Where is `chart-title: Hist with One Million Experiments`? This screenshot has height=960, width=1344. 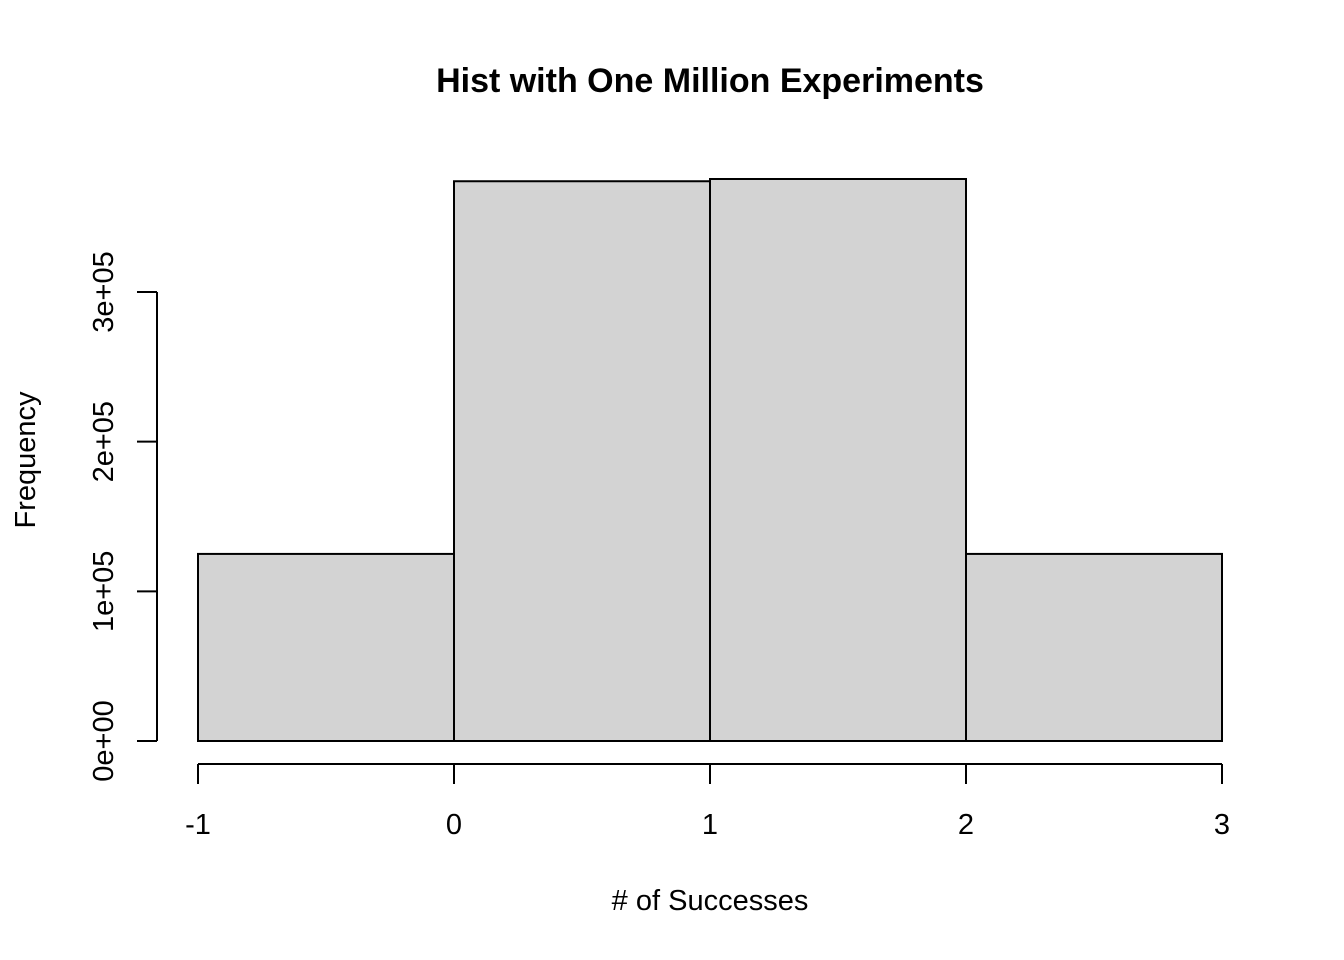
chart-title: Hist with One Million Experiments is located at coordinates (710, 81).